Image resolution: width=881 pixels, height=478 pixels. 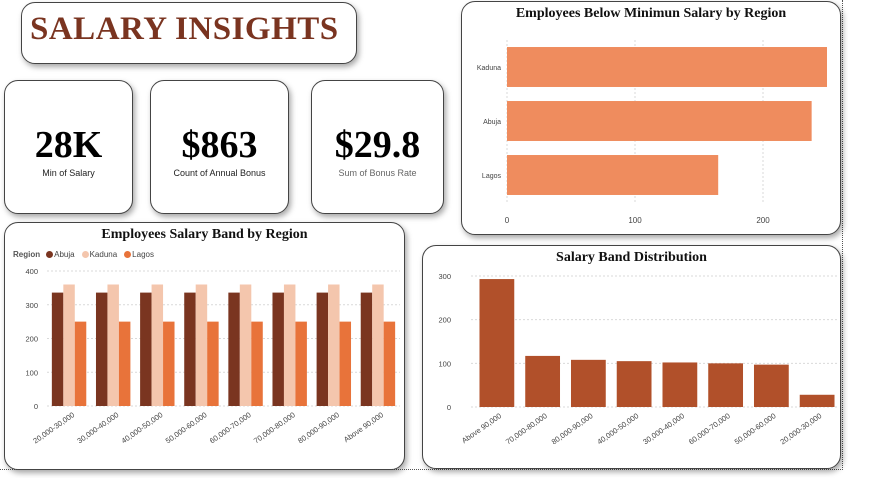 I want to click on kpi-value: $863, so click(x=219, y=145).